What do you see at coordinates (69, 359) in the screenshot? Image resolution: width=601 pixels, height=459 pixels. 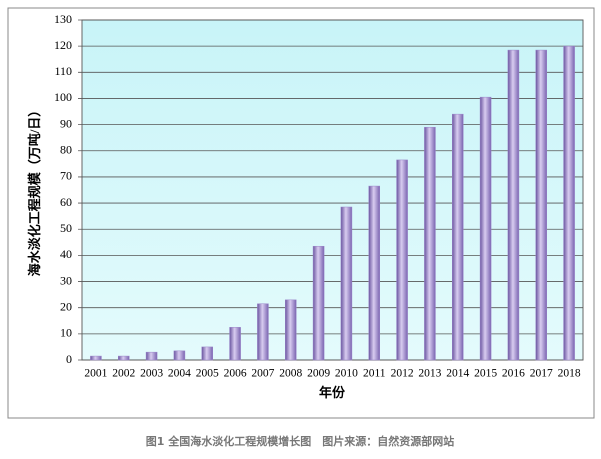 I see `y-tick-label: 0` at bounding box center [69, 359].